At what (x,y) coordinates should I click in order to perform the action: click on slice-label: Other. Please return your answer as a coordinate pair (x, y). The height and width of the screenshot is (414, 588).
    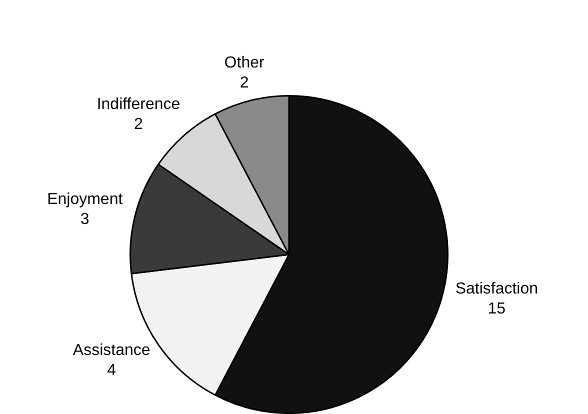
    Looking at the image, I should click on (244, 63).